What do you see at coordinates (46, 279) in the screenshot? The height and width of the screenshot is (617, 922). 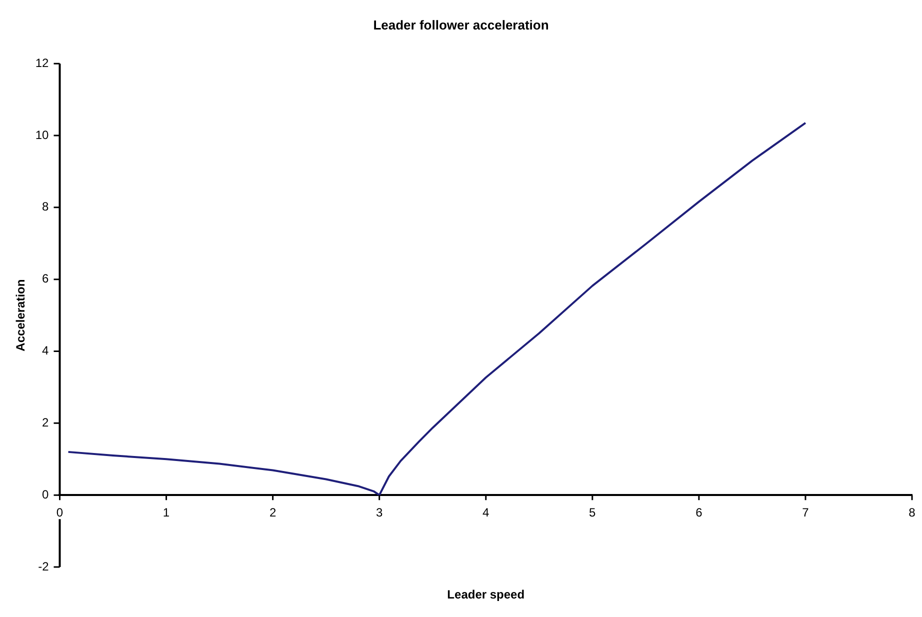 I see `y-tick-label: 6` at bounding box center [46, 279].